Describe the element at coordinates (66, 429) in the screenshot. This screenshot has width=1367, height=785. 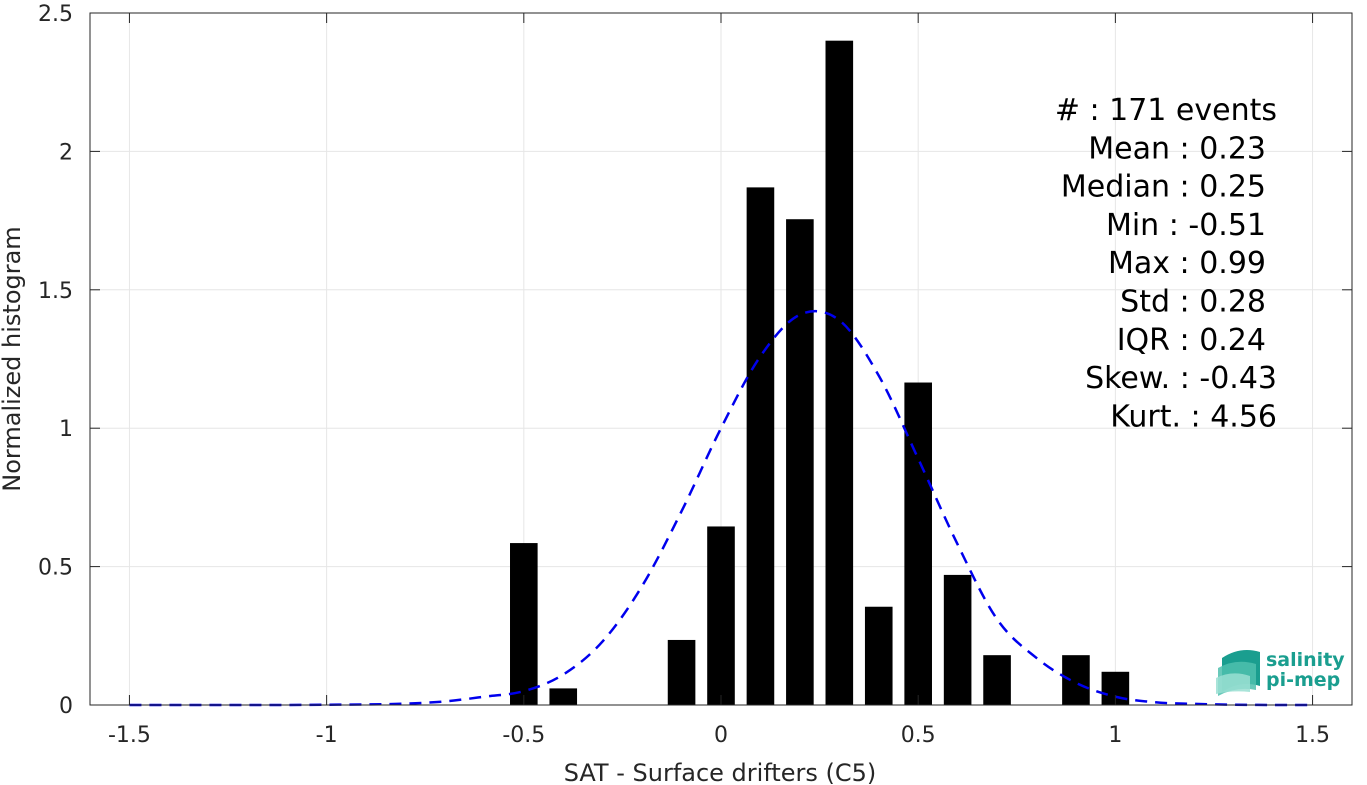
I see `y-tick-label: 1` at that location.